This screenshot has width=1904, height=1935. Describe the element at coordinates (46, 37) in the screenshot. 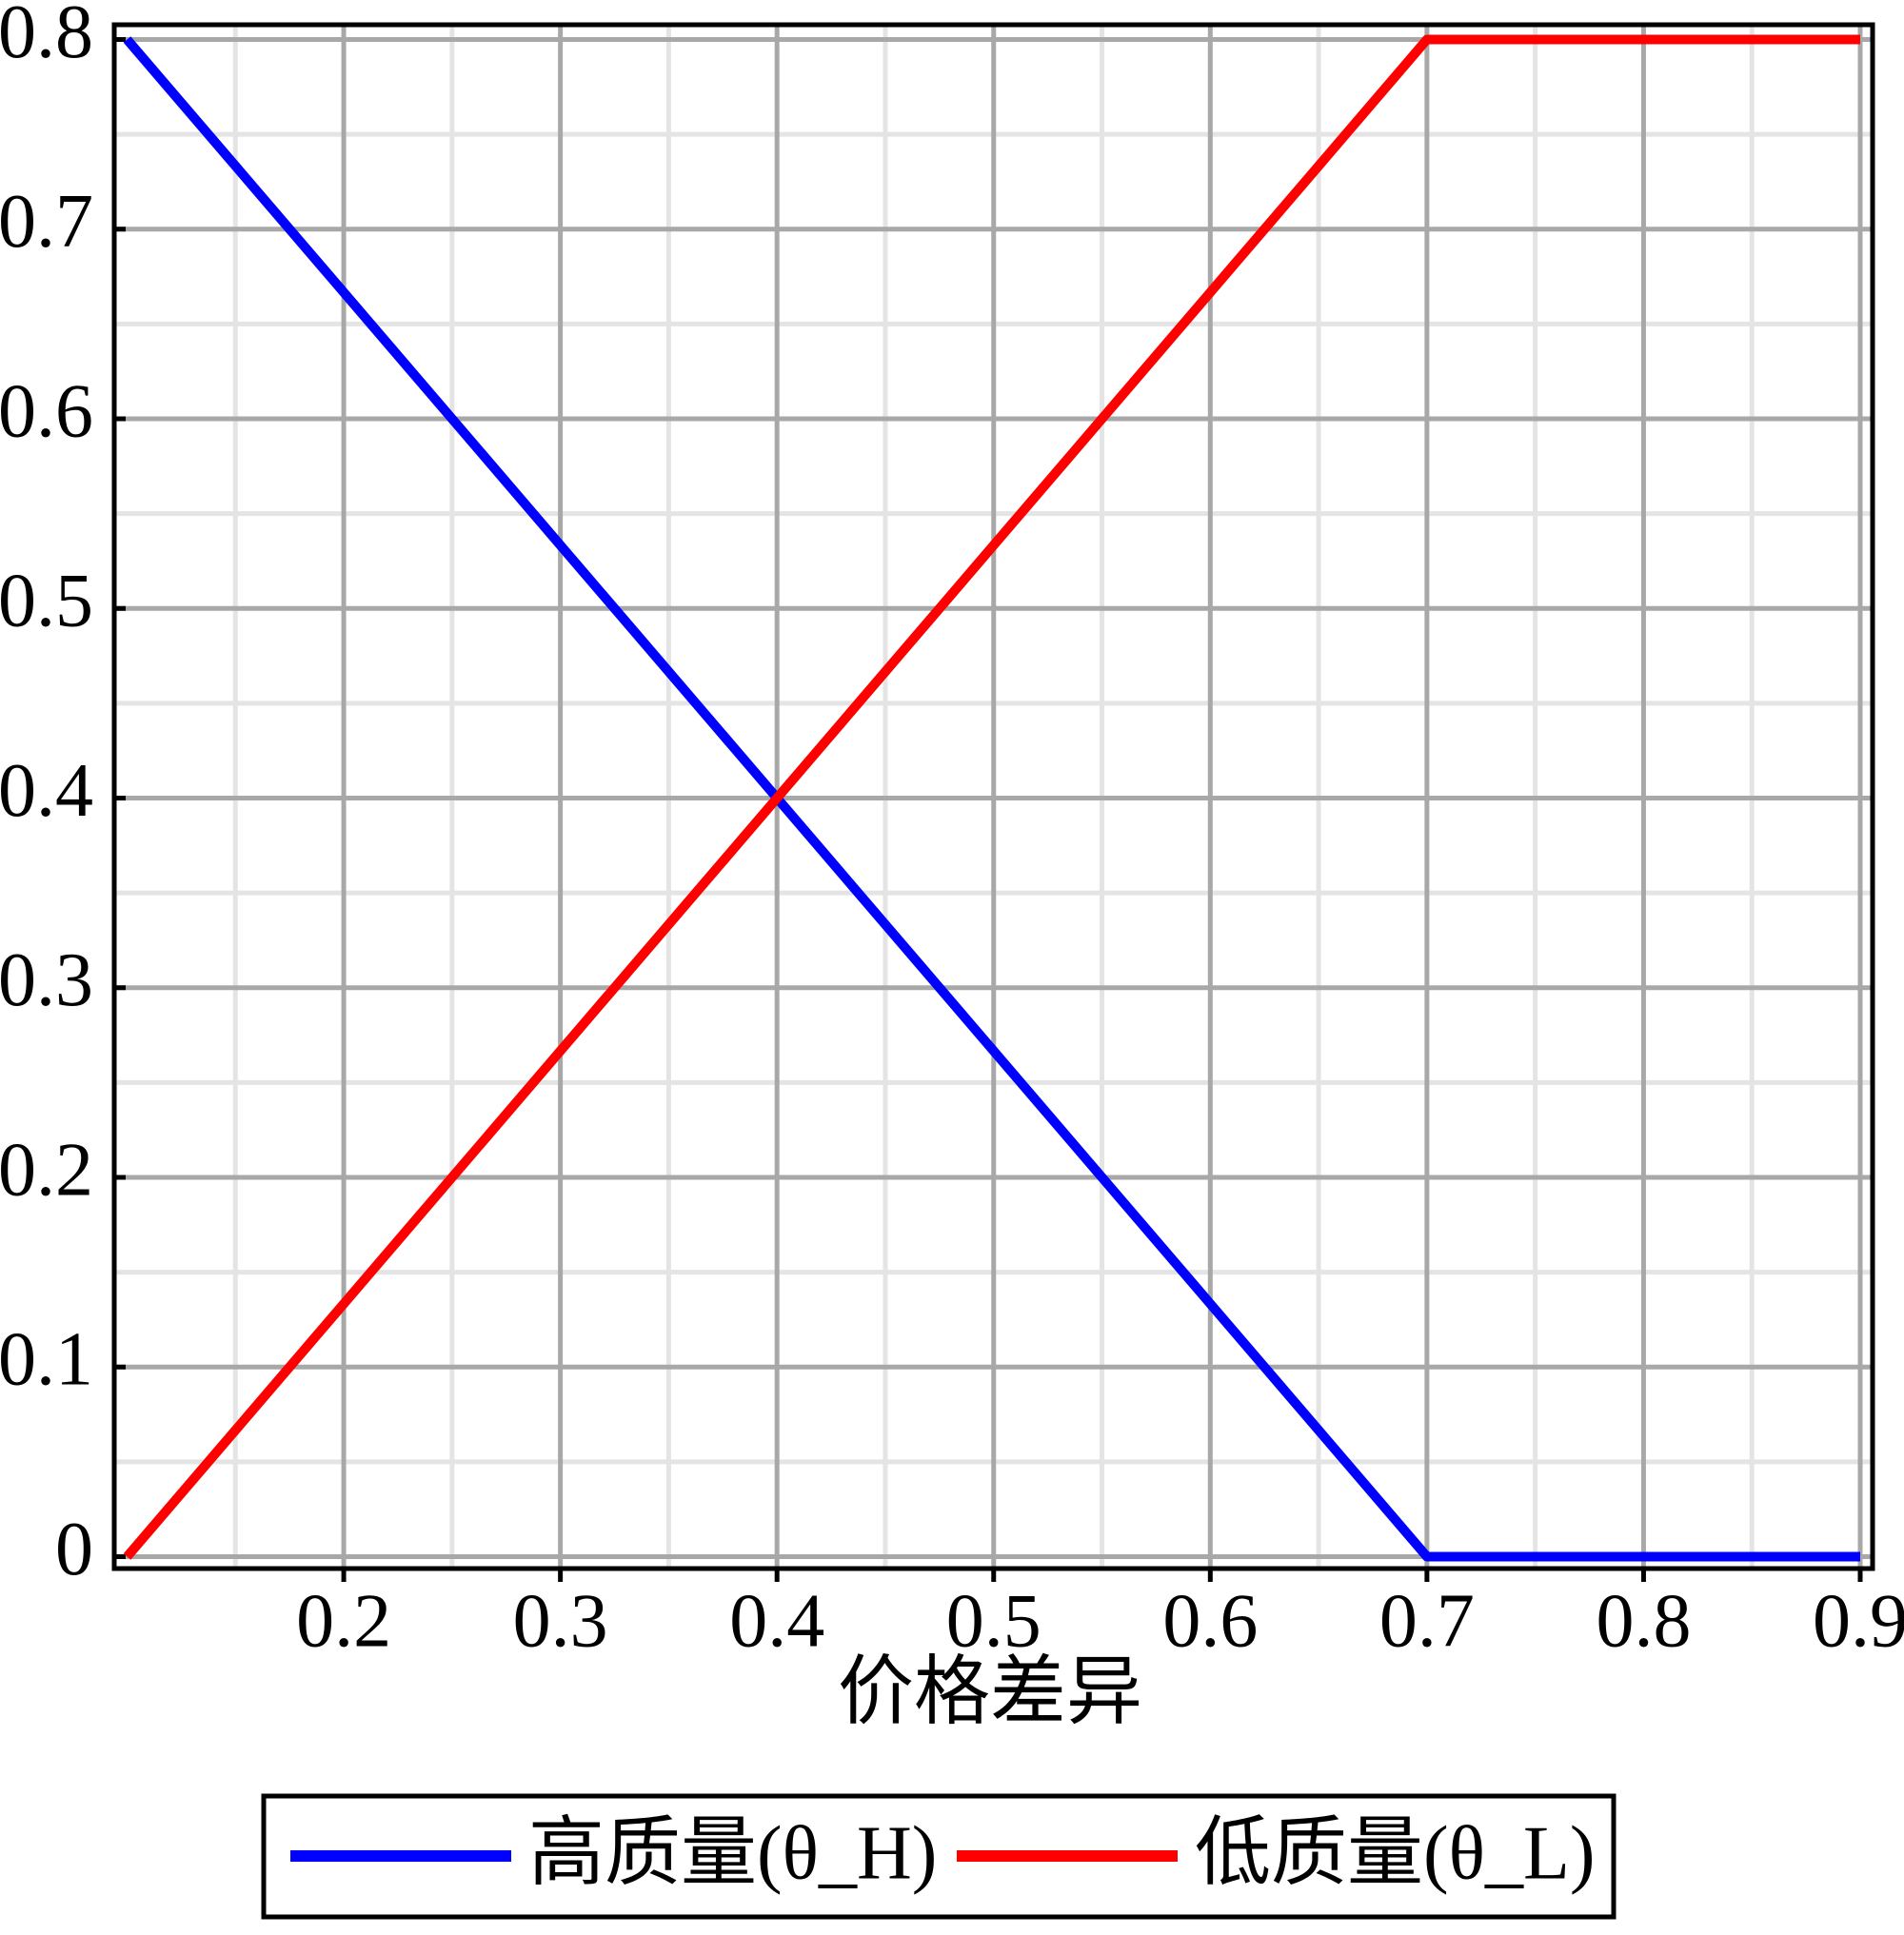

I see `y-tick-label: 0.8` at that location.